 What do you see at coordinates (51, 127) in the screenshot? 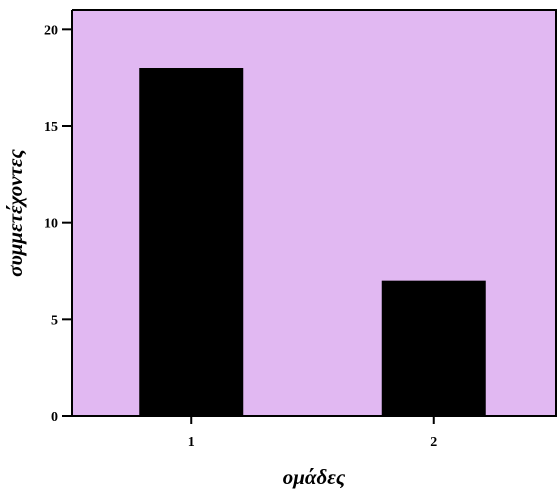
I see `y-tick-label: 15` at bounding box center [51, 127].